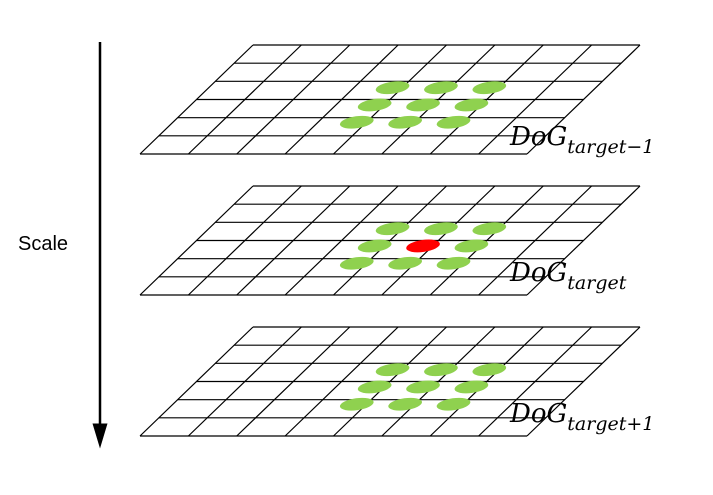  What do you see at coordinates (596, 283) in the screenshot?
I see `label-subscript: target` at bounding box center [596, 283].